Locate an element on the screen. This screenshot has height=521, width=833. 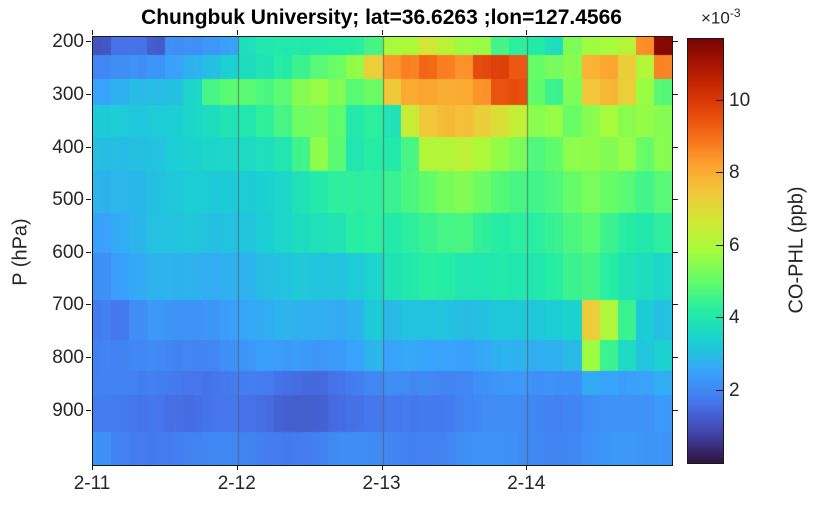
colorbar-tick-label: 4 is located at coordinates (734, 317).